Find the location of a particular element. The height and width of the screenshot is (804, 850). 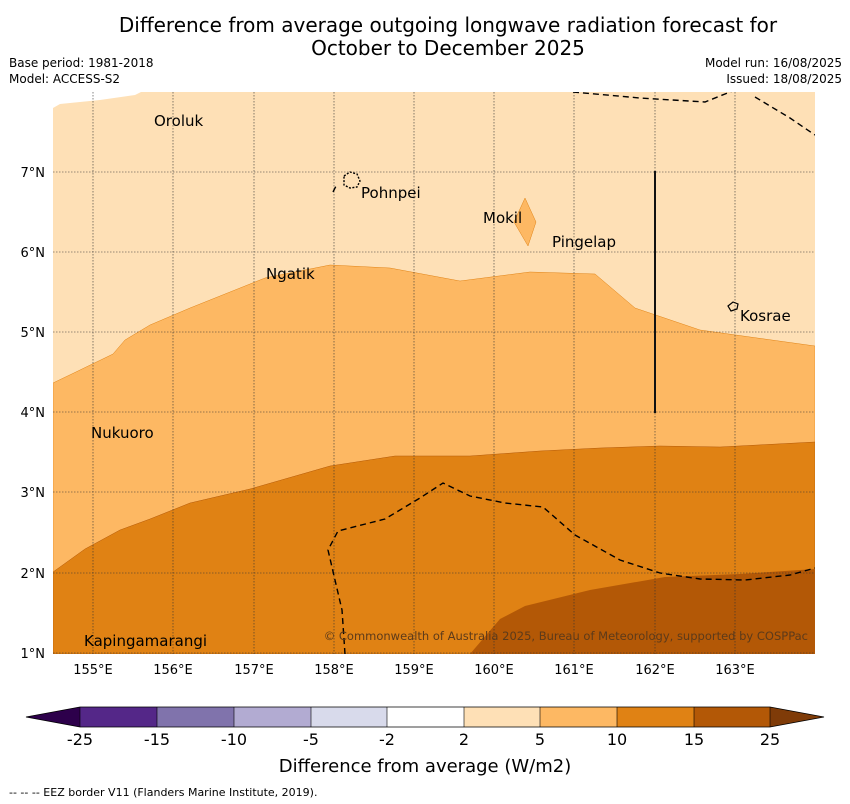

x-tick-4: 159°E is located at coordinates (414, 670).